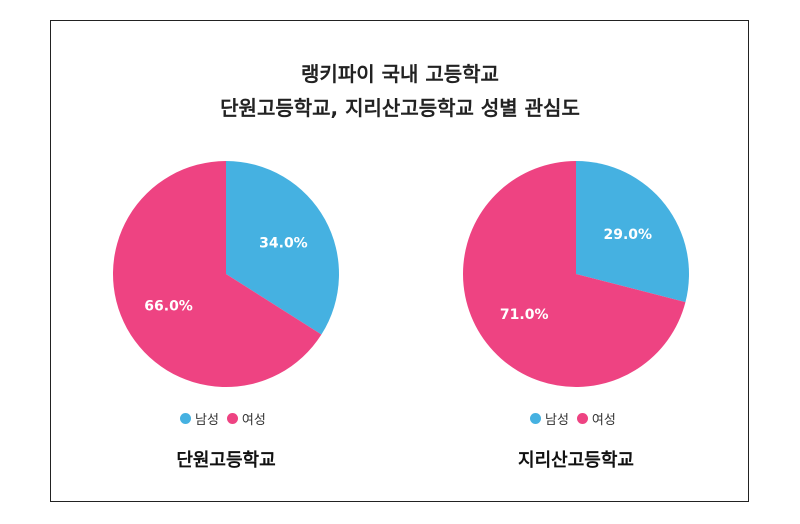 The width and height of the screenshot is (800, 524). I want to click on legend-danwon: 남성 여성, so click(227, 418).